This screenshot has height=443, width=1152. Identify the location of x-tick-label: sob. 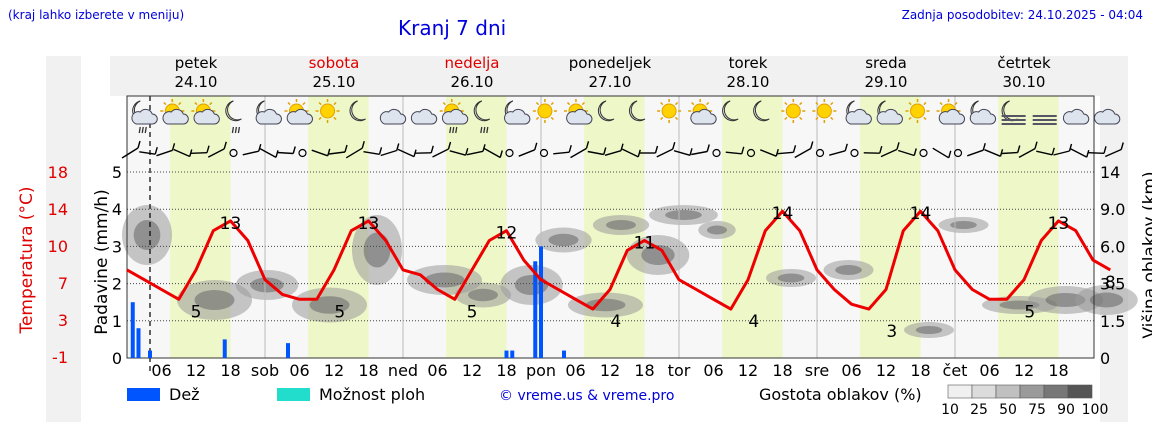
(265, 370).